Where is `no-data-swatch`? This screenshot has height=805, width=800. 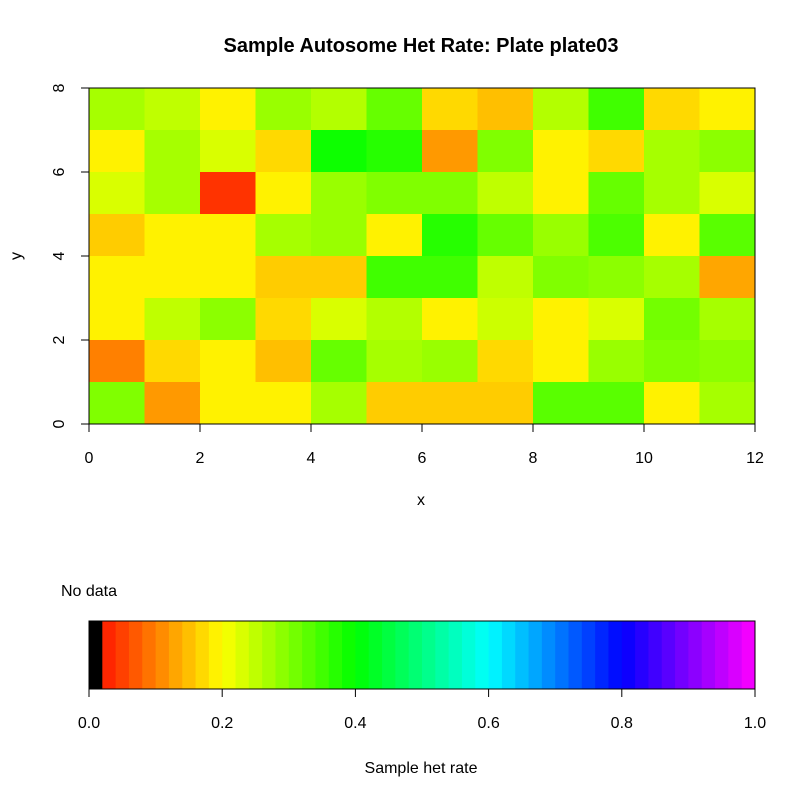 no-data-swatch is located at coordinates (96, 655).